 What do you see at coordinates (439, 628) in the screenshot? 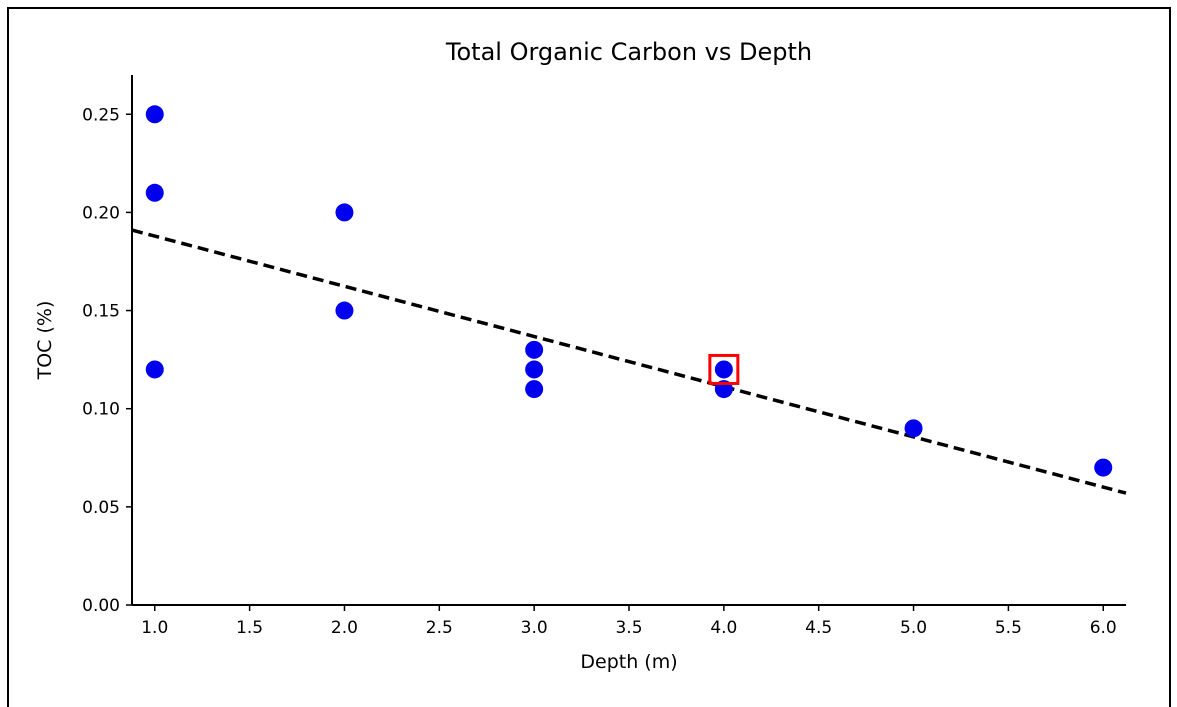
I see `x-tick-label: 2.5` at bounding box center [439, 628].